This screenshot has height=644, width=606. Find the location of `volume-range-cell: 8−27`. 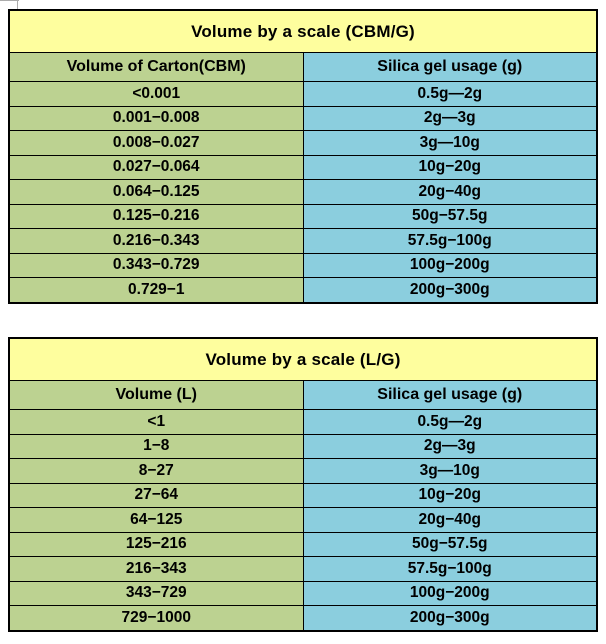

volume-range-cell: 8−27 is located at coordinates (156, 471).